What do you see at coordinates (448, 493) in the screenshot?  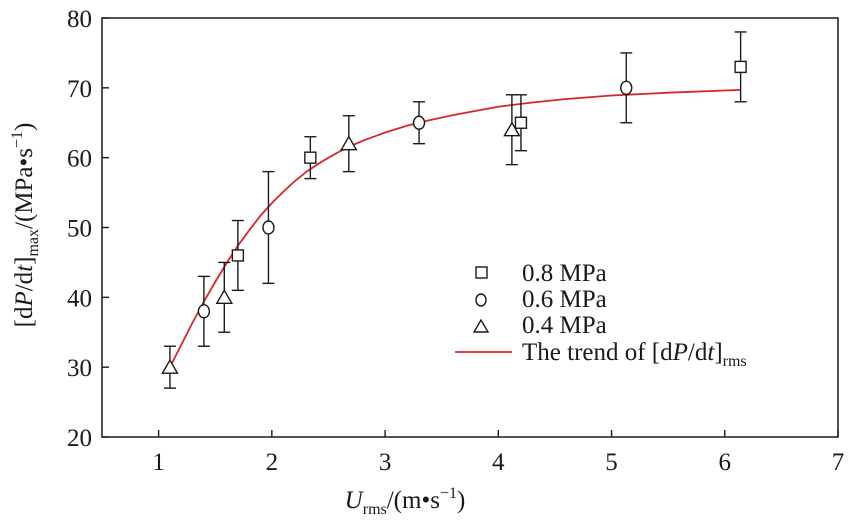 I see `x-title-sup: −1` at bounding box center [448, 493].